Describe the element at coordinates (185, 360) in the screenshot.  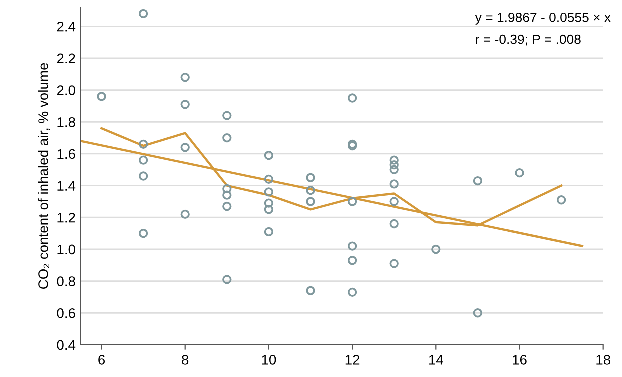
I see `x-tick-label: 8` at that location.